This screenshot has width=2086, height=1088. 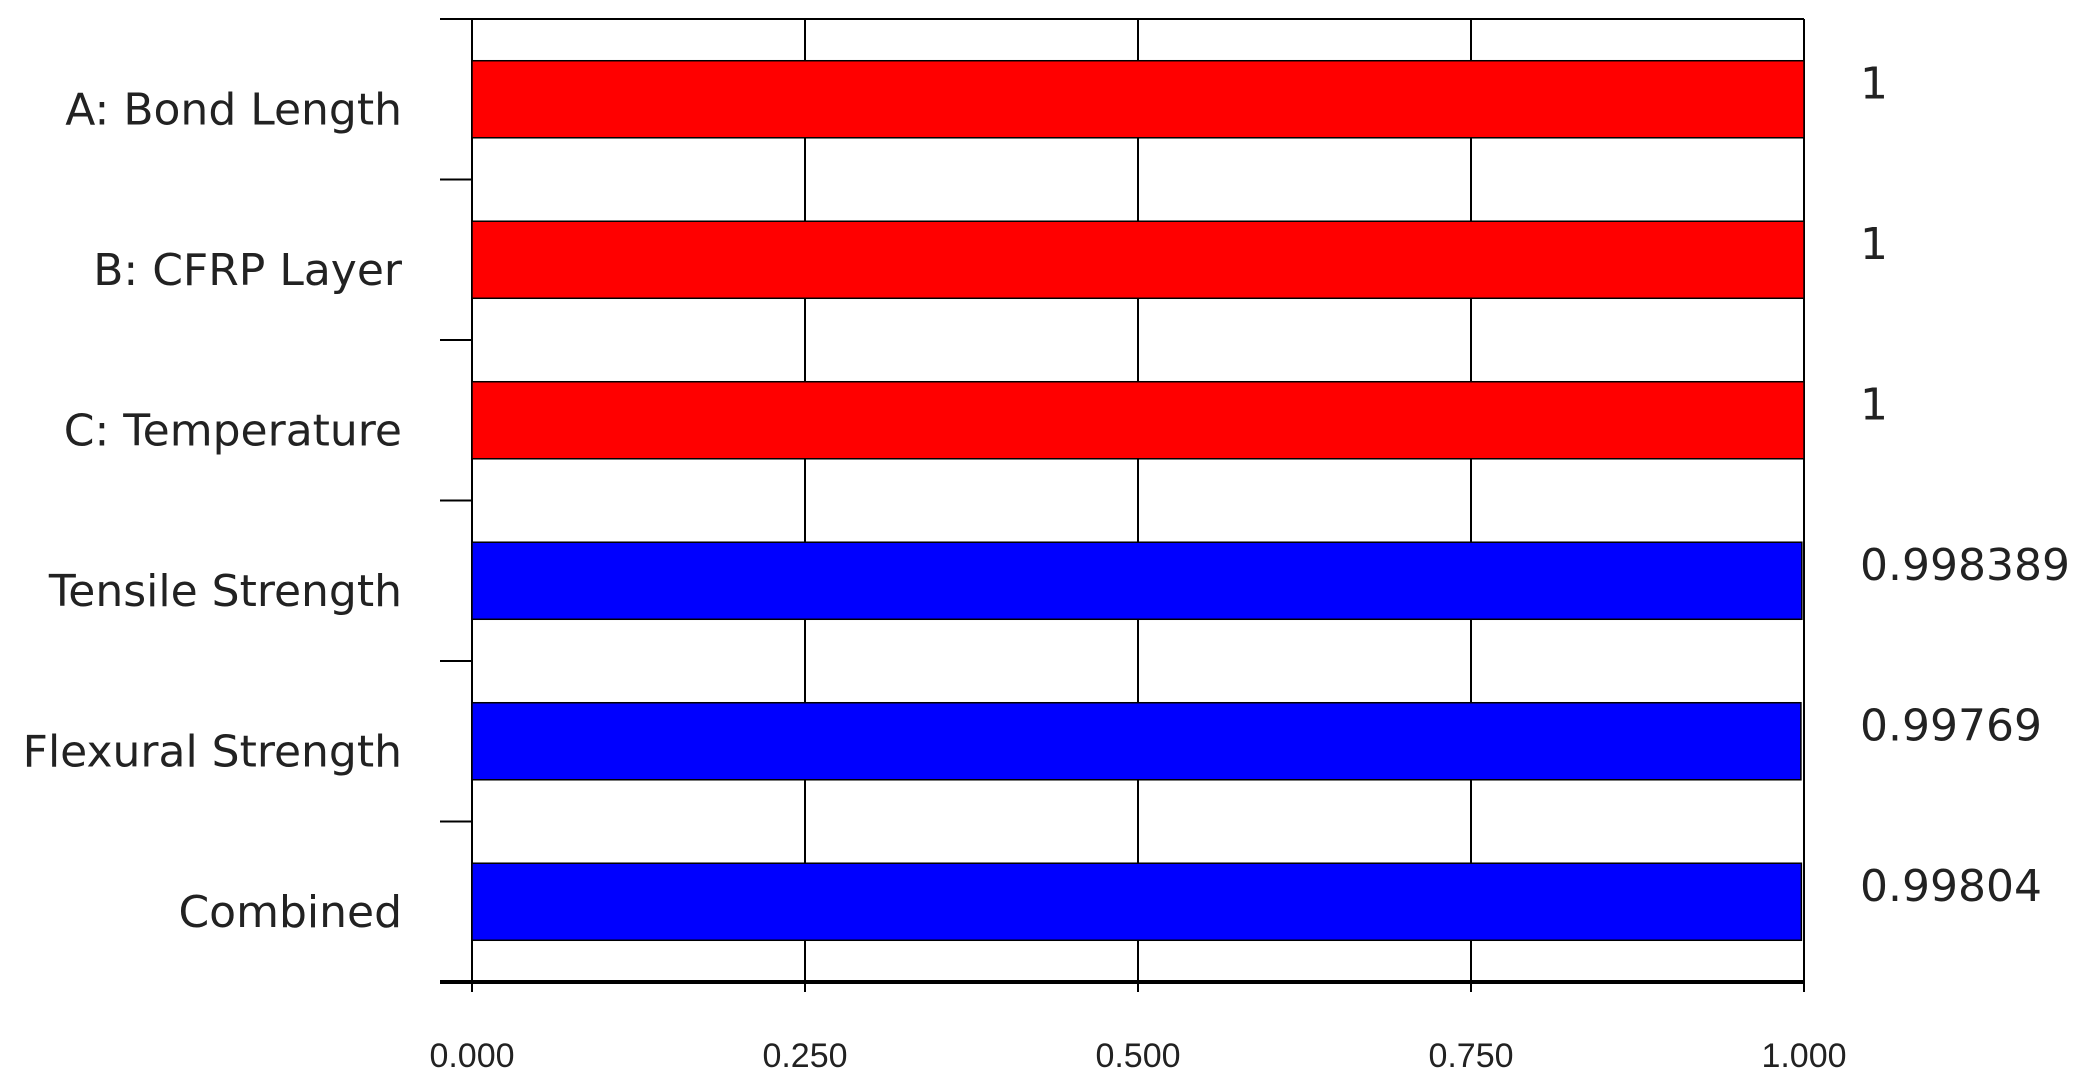 I want to click on category-label: Combined, so click(x=290, y=912).